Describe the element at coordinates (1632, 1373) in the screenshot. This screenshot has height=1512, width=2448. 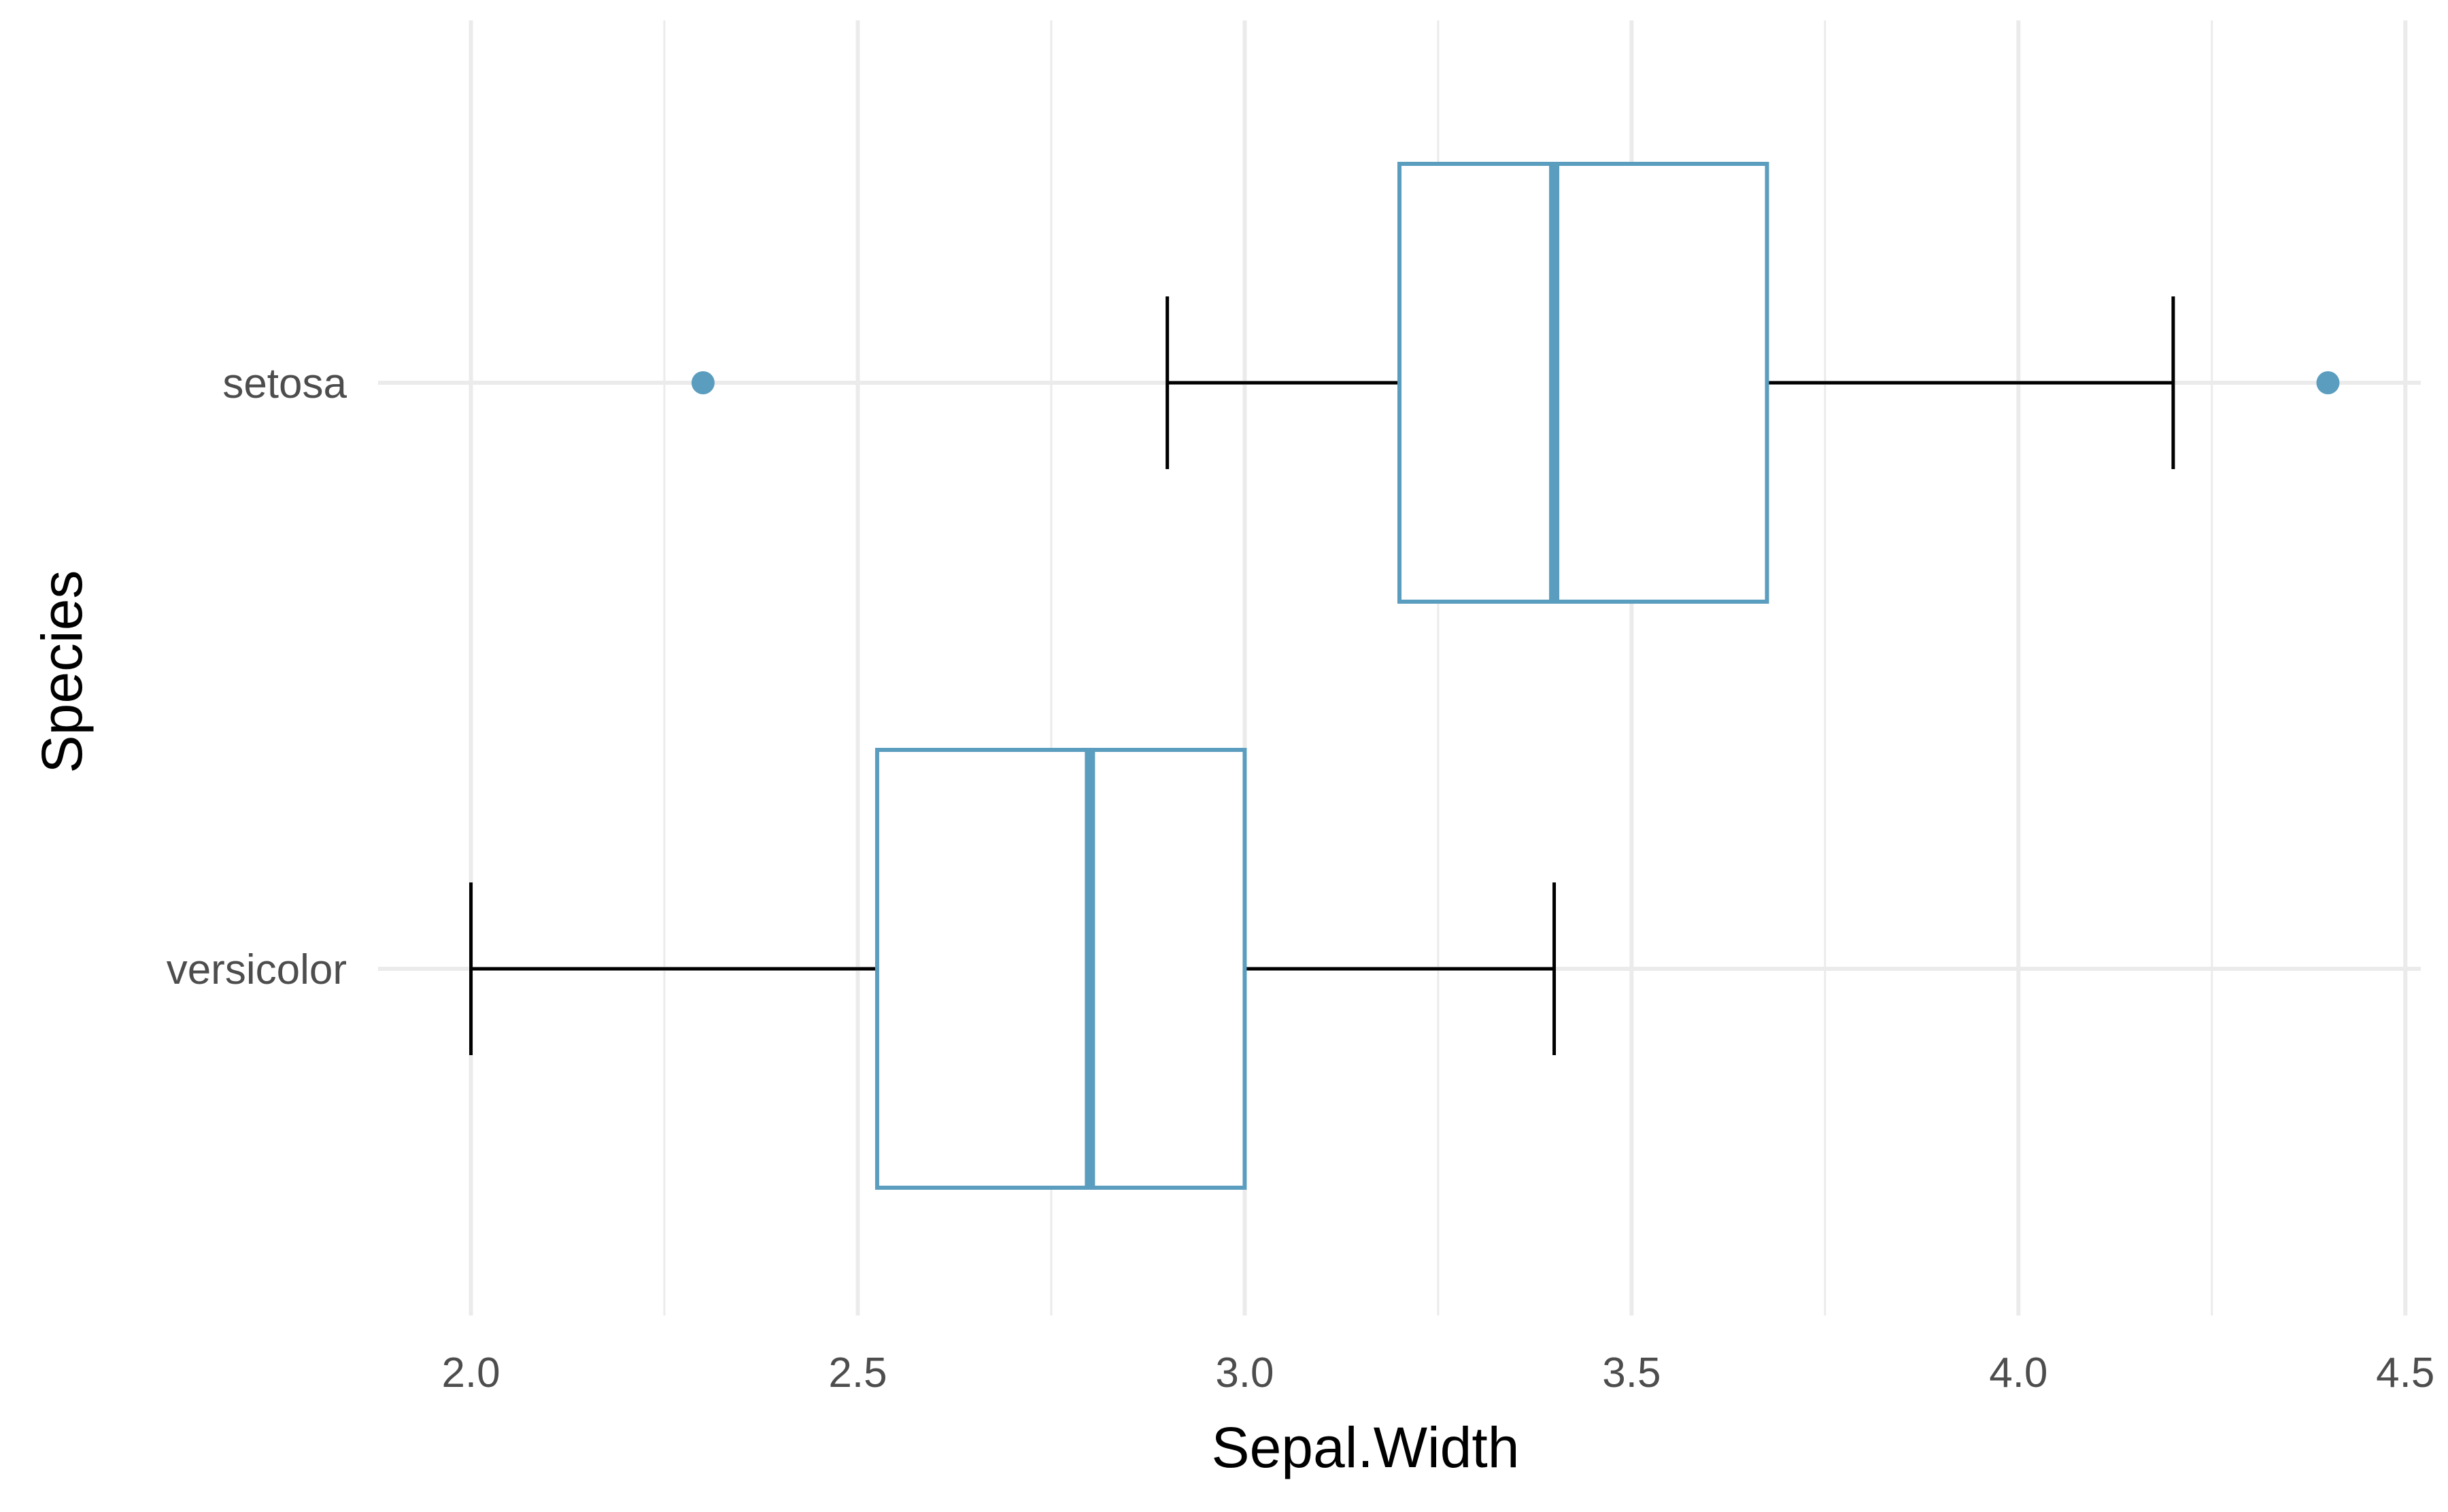
I see `x-tick-label: 3.5` at that location.